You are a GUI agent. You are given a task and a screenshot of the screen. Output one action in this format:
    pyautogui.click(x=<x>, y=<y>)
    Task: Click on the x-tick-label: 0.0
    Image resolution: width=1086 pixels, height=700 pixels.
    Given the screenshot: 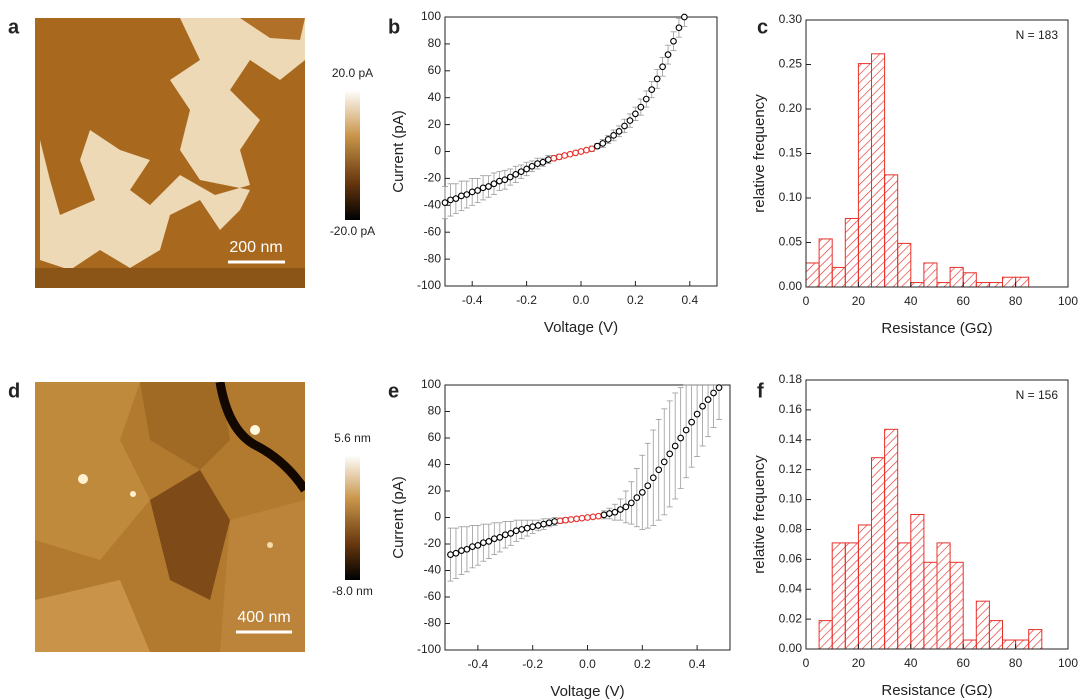 What is the action you would take?
    pyautogui.click(x=581, y=300)
    